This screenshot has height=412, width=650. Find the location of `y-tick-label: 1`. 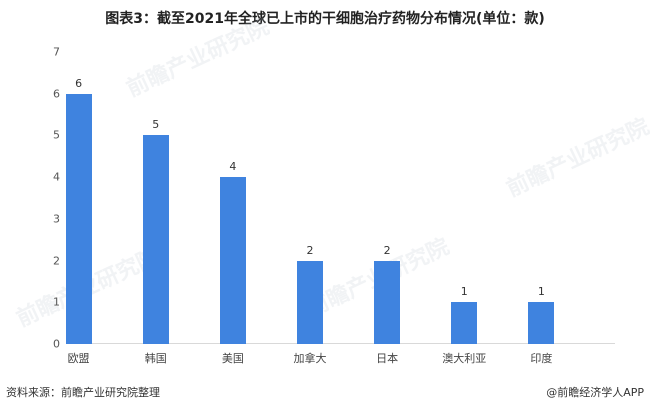

y-tick-label: 1 is located at coordinates (56, 302).